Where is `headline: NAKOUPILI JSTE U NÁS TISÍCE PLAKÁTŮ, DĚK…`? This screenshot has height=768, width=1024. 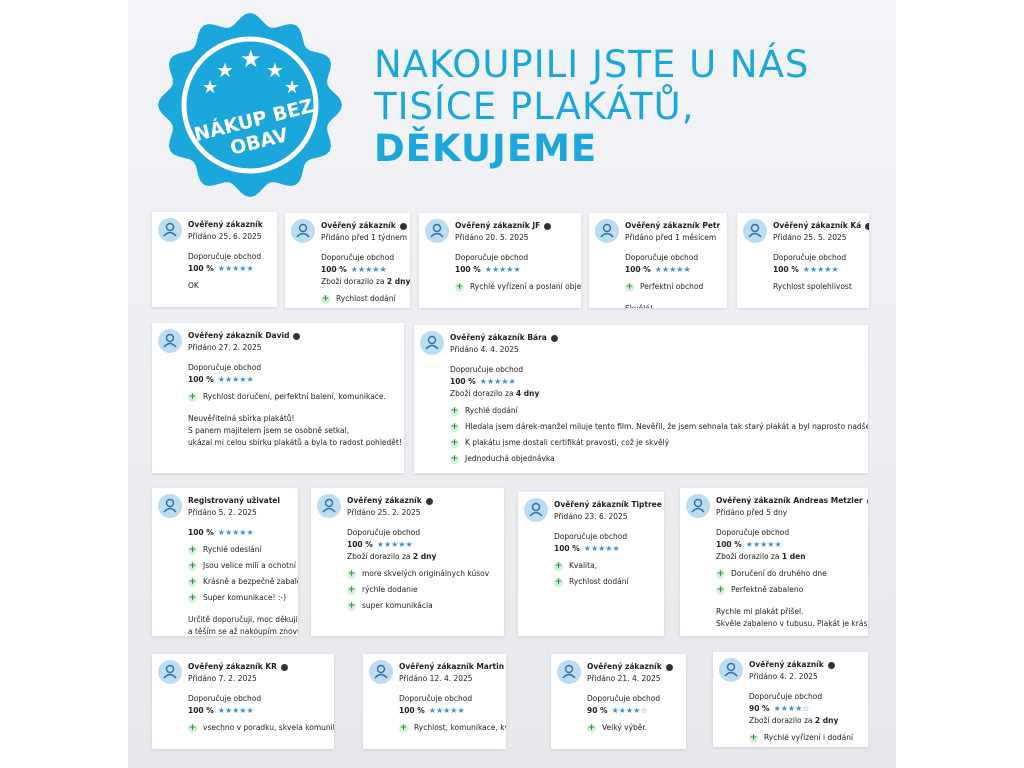
headline: NAKOUPILI JSTE U NÁS TISÍCE PLAKÁTŮ, DĚK… is located at coordinates (591, 107).